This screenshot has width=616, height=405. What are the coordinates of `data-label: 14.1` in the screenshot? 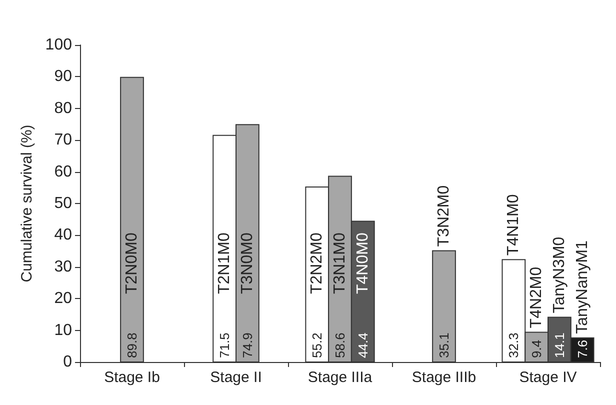 It's located at (559, 345).